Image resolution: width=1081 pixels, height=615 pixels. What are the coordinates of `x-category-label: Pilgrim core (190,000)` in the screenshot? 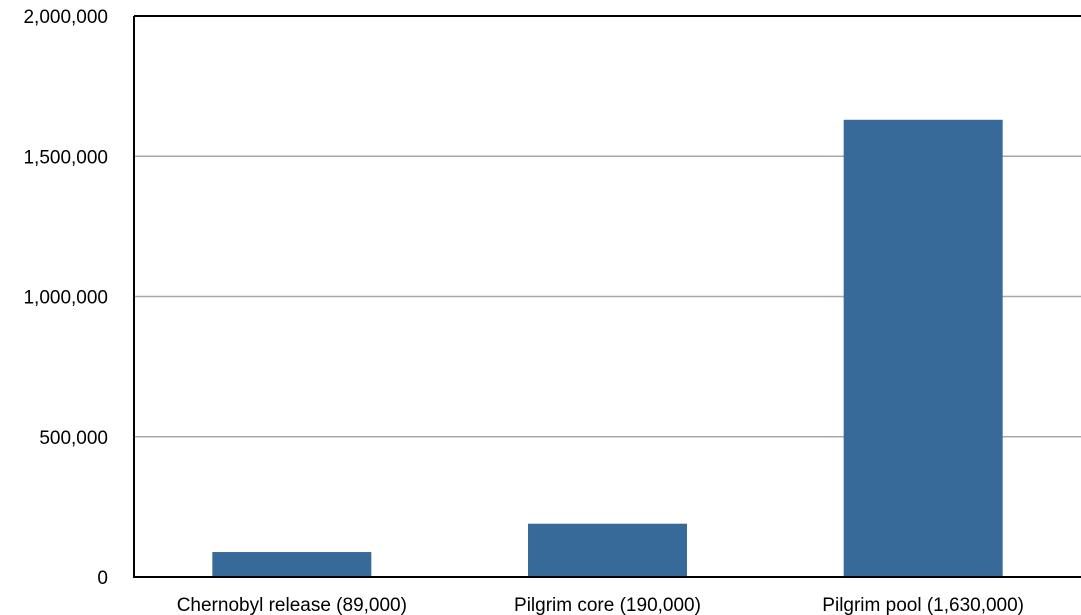 It's located at (607, 605).